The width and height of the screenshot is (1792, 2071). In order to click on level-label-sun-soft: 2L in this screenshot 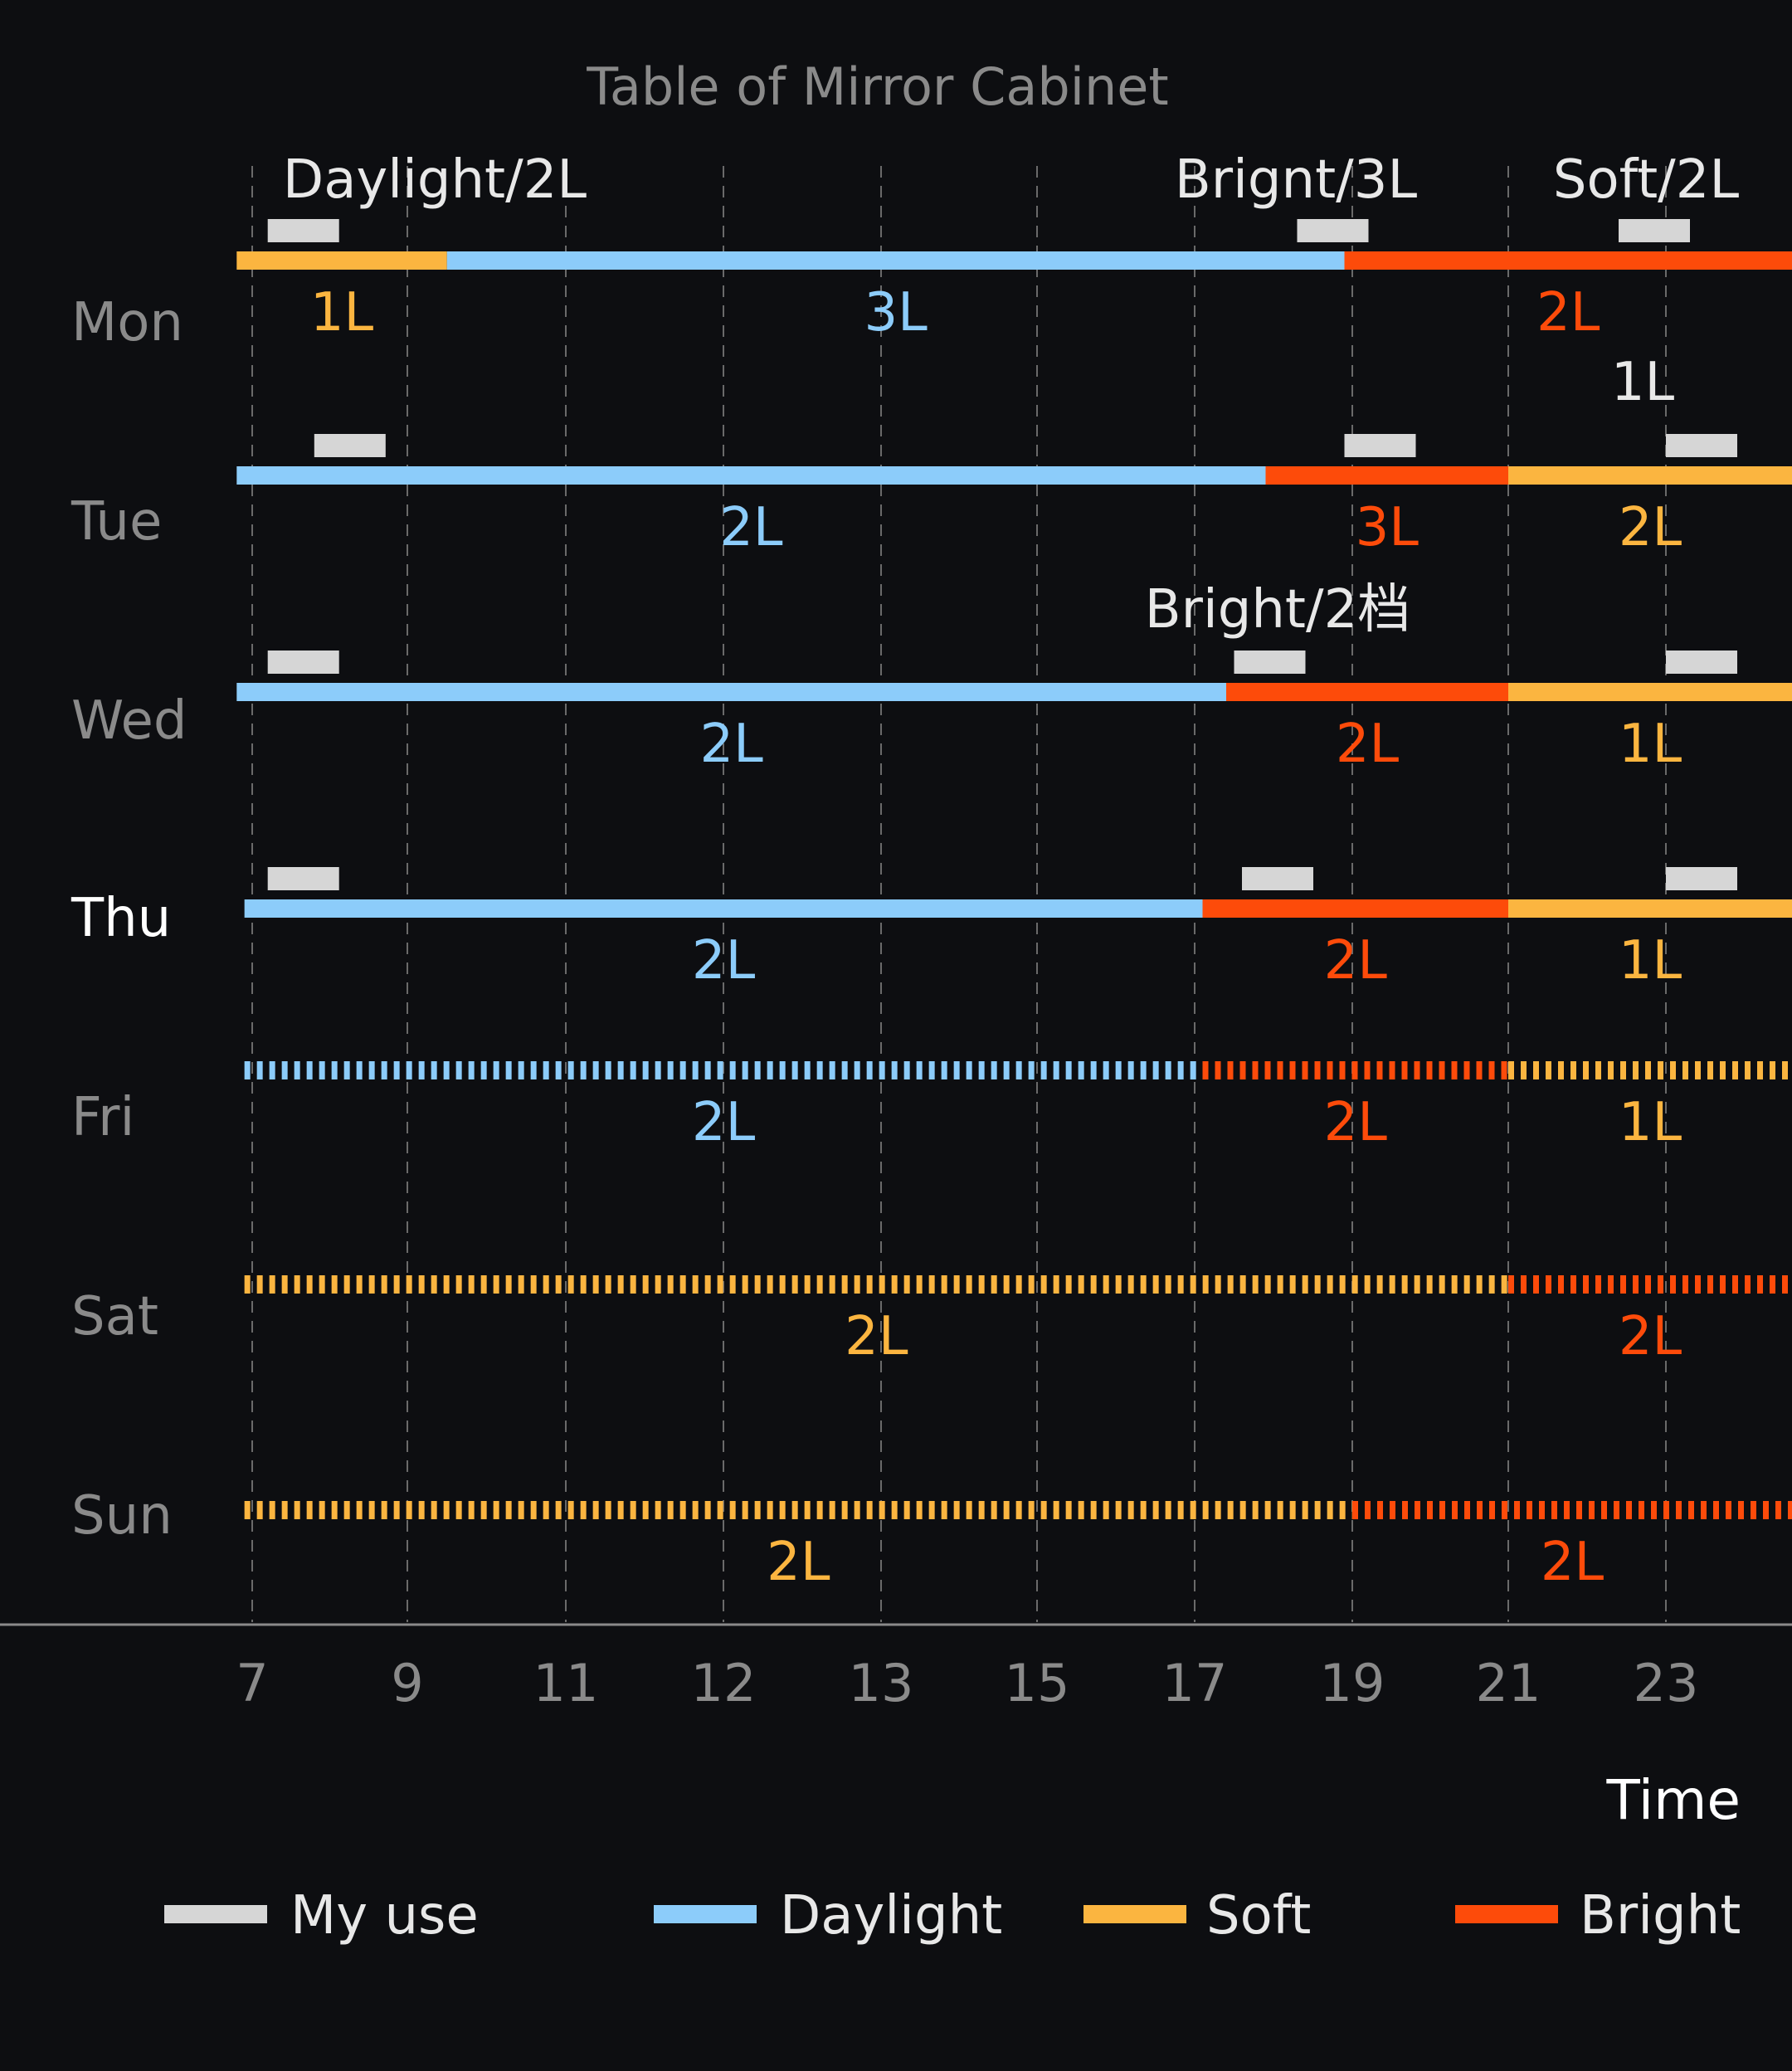, I will do `click(798, 1562)`.